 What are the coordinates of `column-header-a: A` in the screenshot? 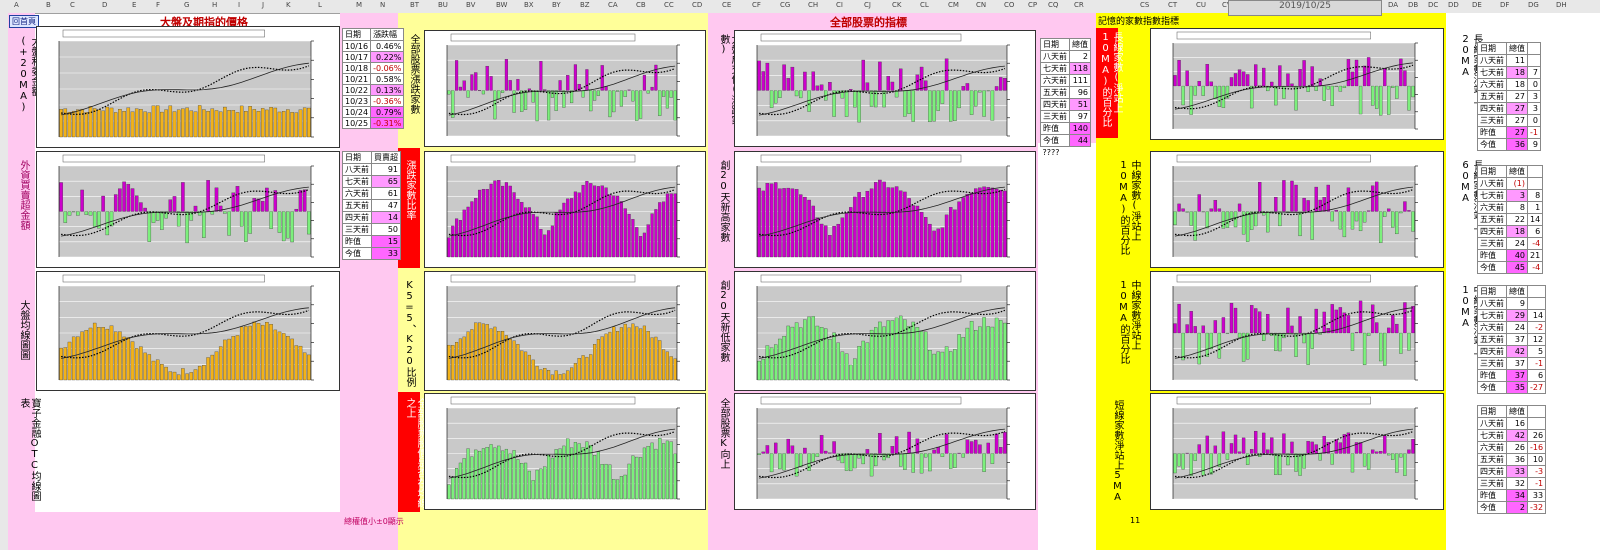 It's located at (16, 5).